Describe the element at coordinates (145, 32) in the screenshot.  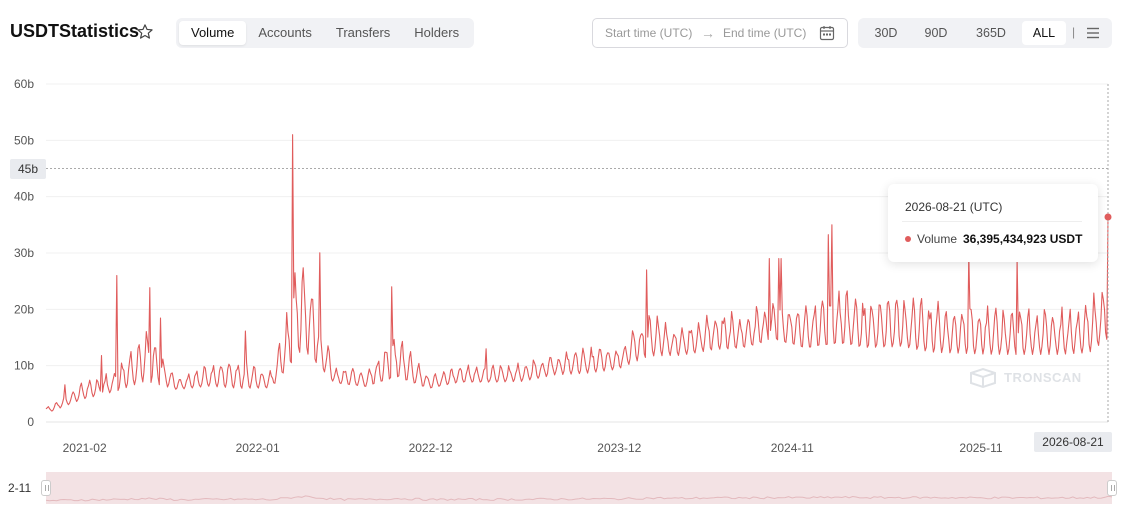
I see `star-icon` at that location.